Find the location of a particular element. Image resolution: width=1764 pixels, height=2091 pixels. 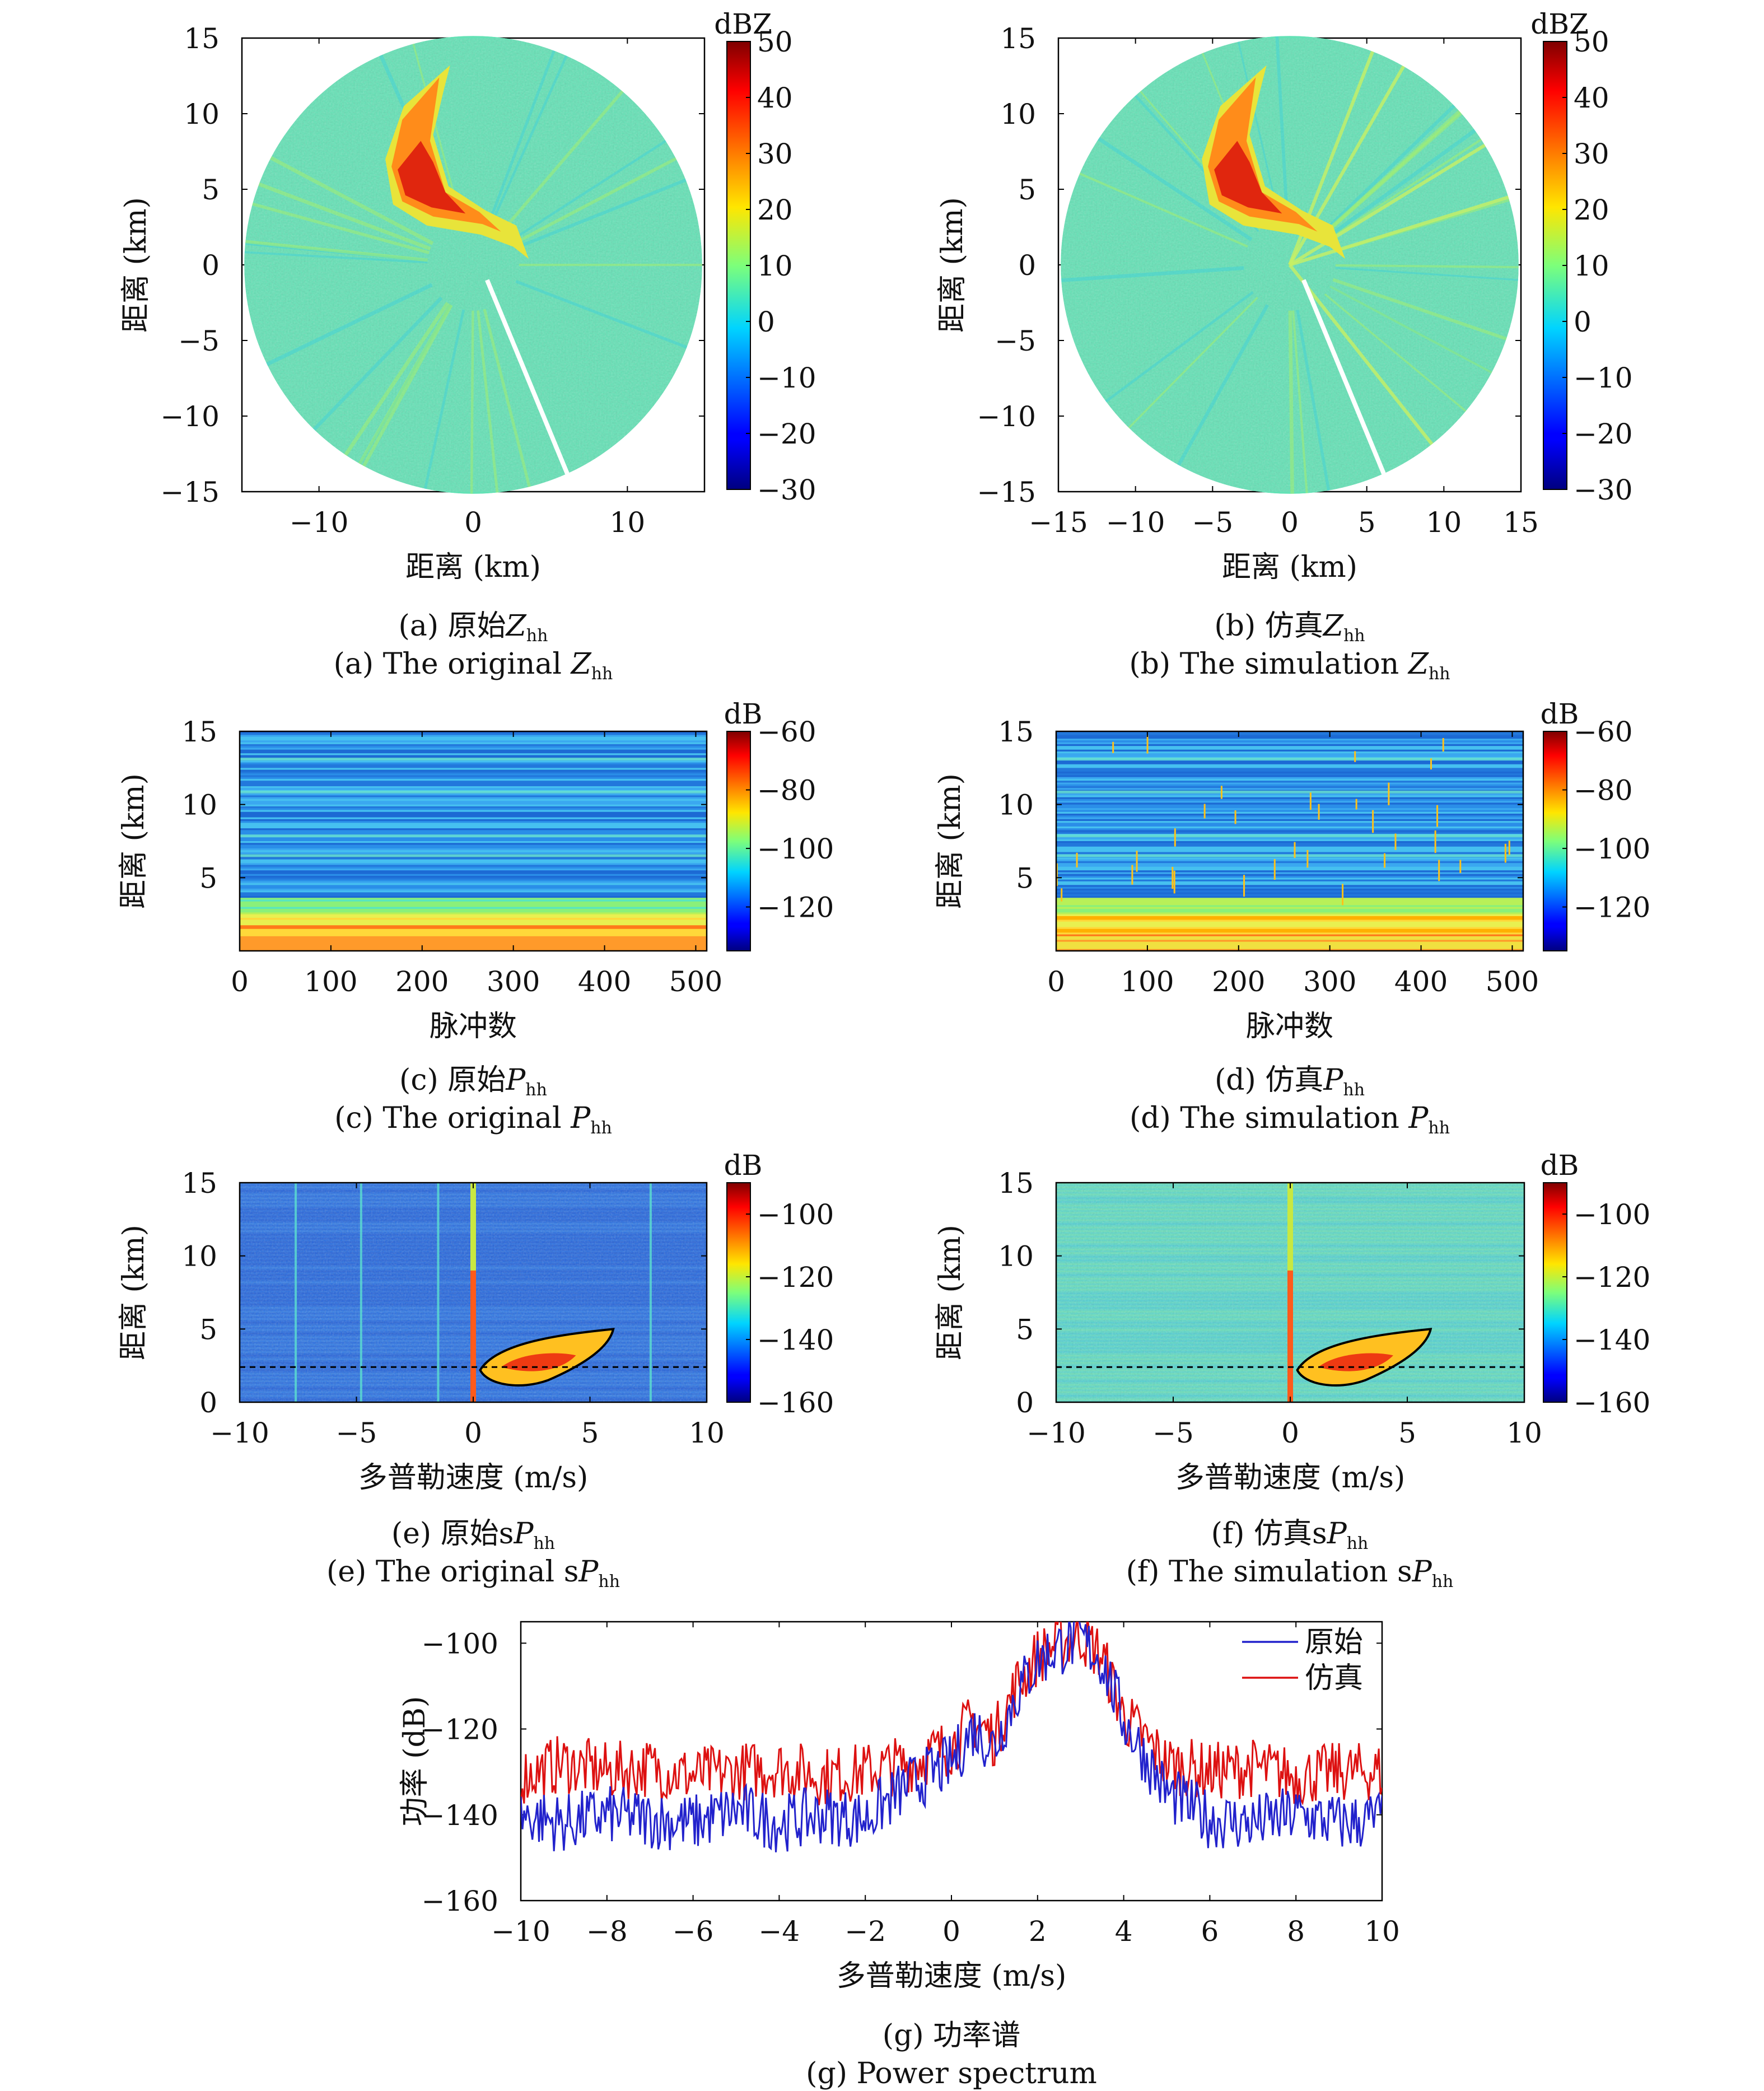

colorbar-tick-label-a: 40 is located at coordinates (775, 98).